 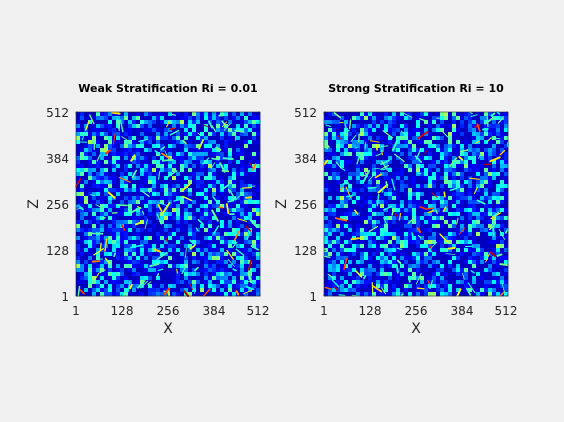 What do you see at coordinates (57, 205) in the screenshot?
I see `y-tick-labels: 512 384 256 128 1` at bounding box center [57, 205].